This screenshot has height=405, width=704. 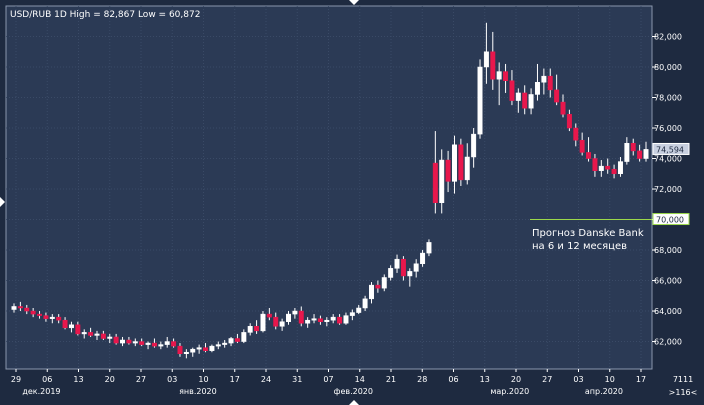 What do you see at coordinates (422, 379) in the screenshot?
I see `x-tick-label: 28` at bounding box center [422, 379].